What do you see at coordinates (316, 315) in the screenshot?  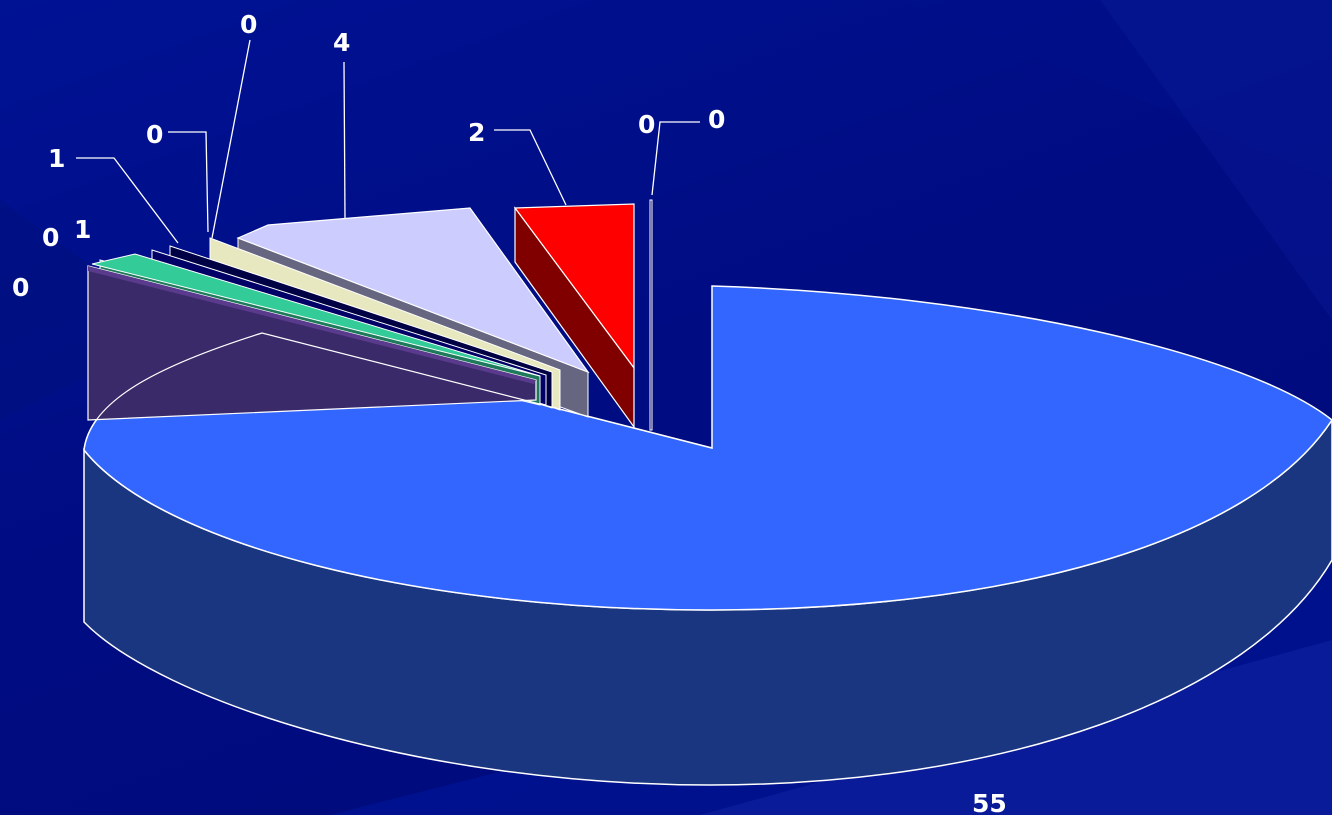 I see `pie-slice-green-top` at bounding box center [316, 315].